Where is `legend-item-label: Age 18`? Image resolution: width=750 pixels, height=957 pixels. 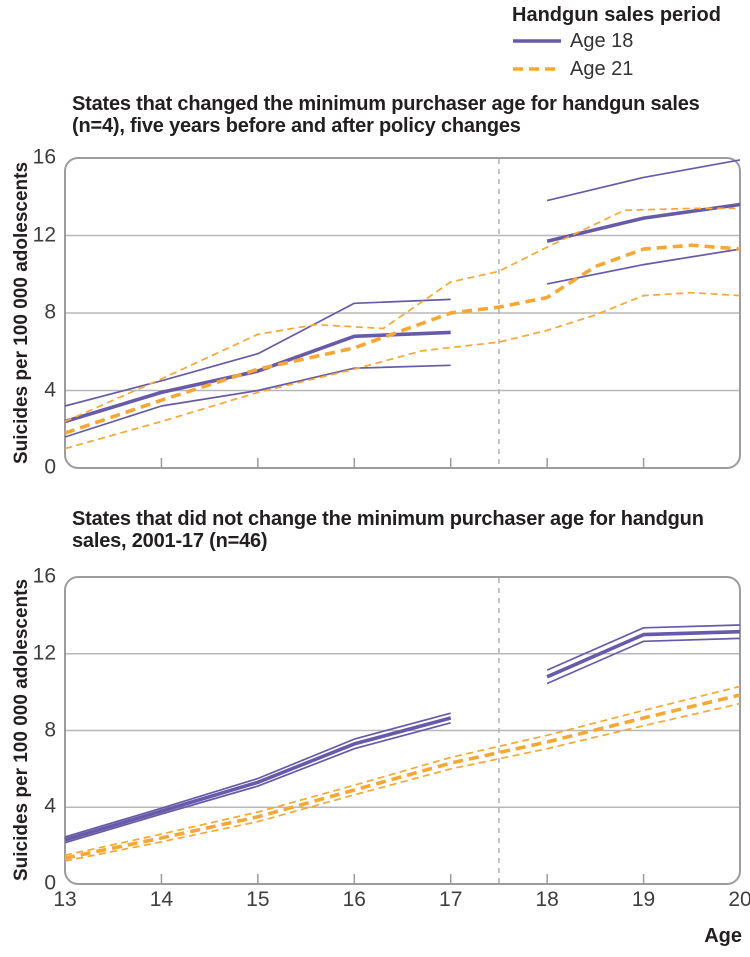 legend-item-label: Age 18 is located at coordinates (602, 40).